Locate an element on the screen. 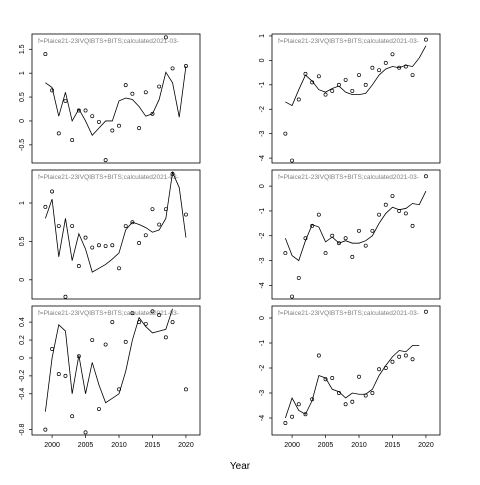  x-tick-label: 2020 is located at coordinates (186, 445).